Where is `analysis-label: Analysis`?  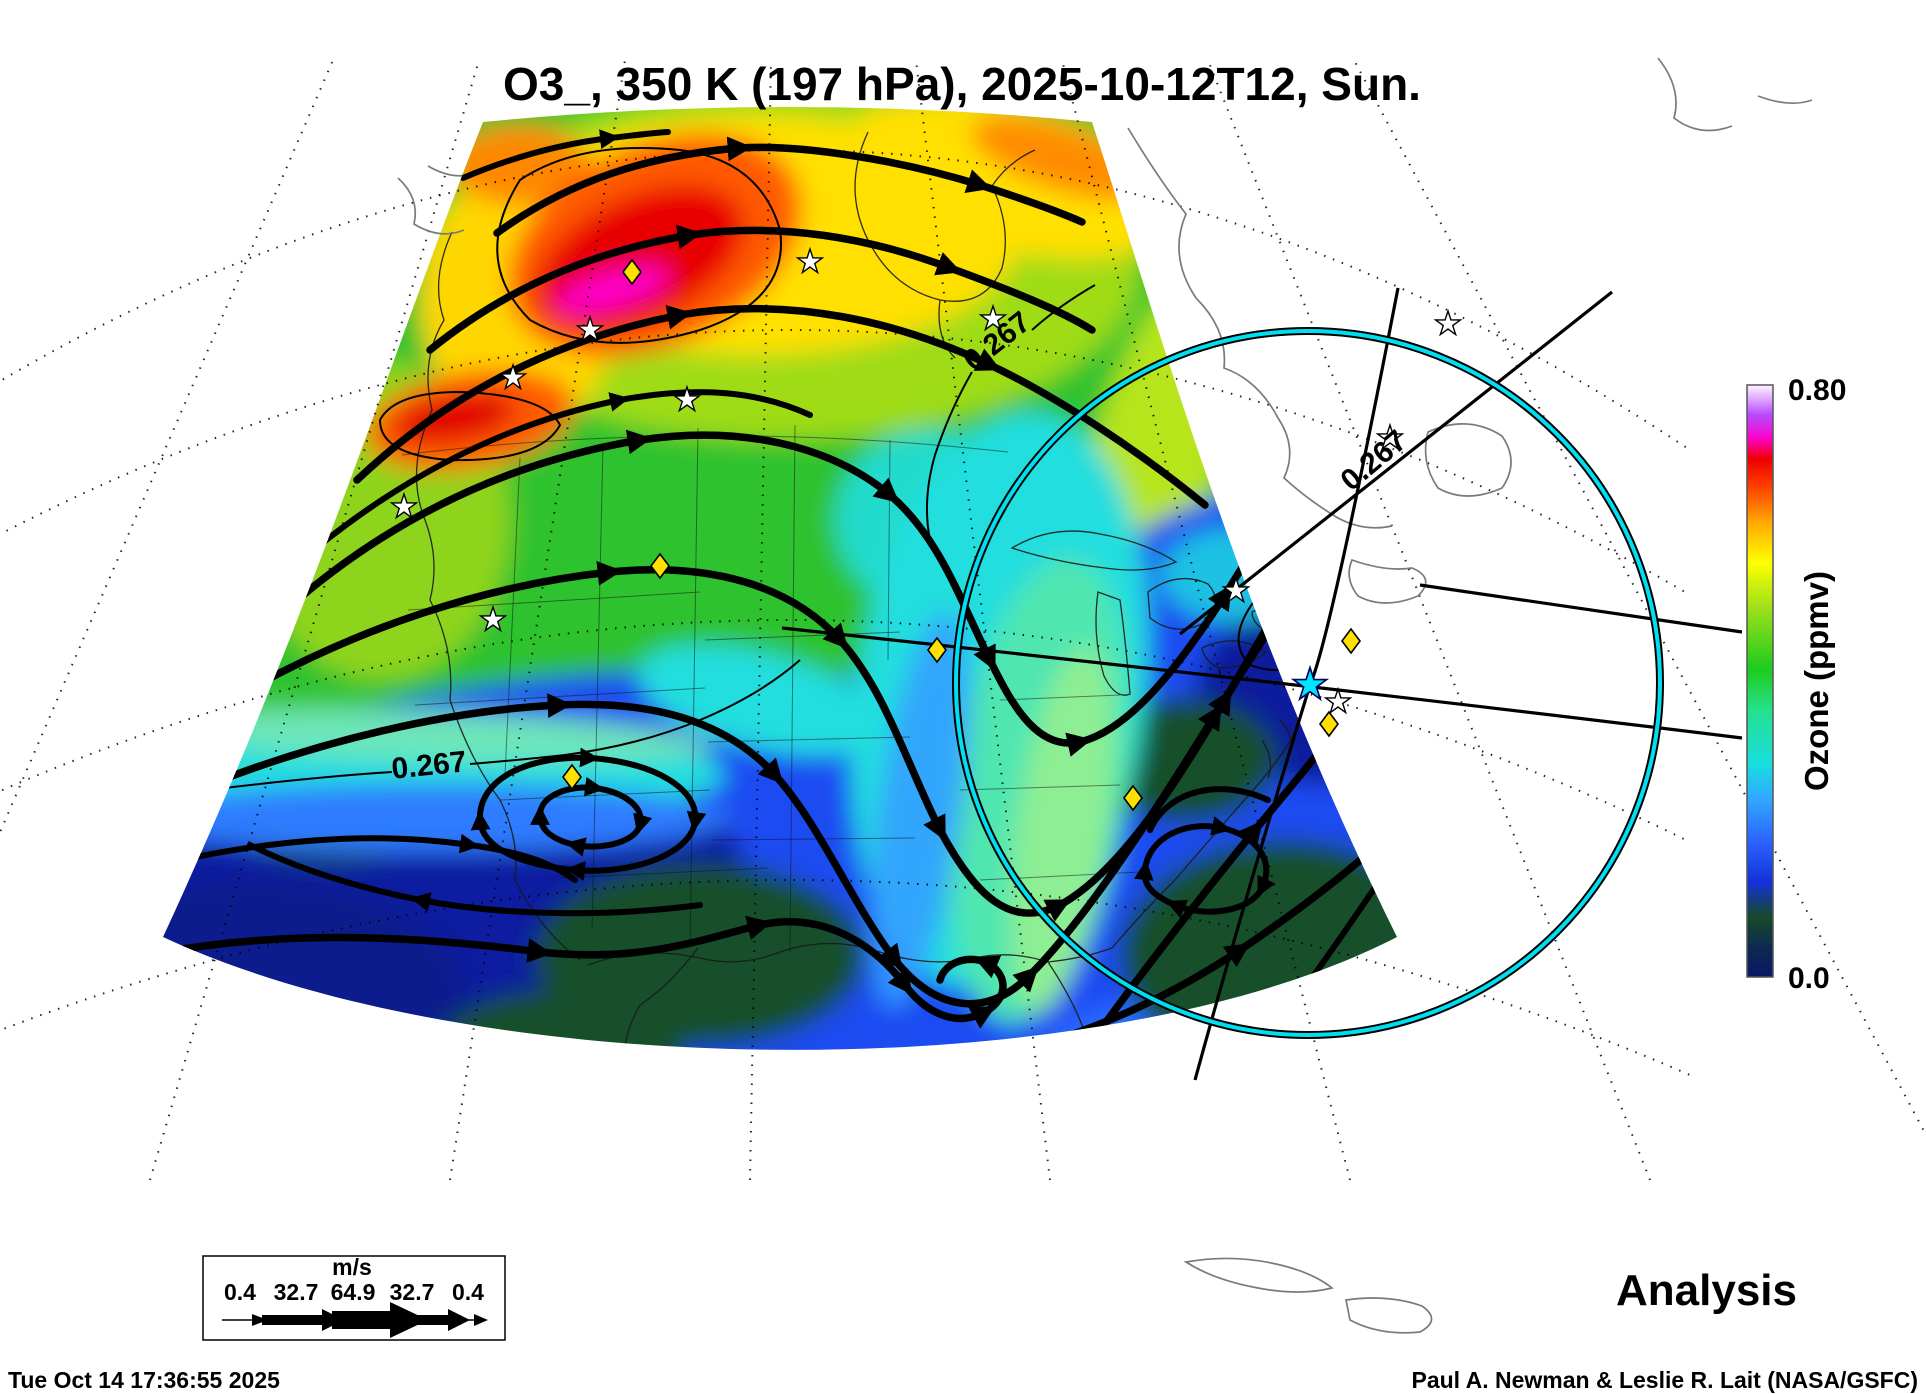
analysis-label: Analysis is located at coordinates (1706, 1290).